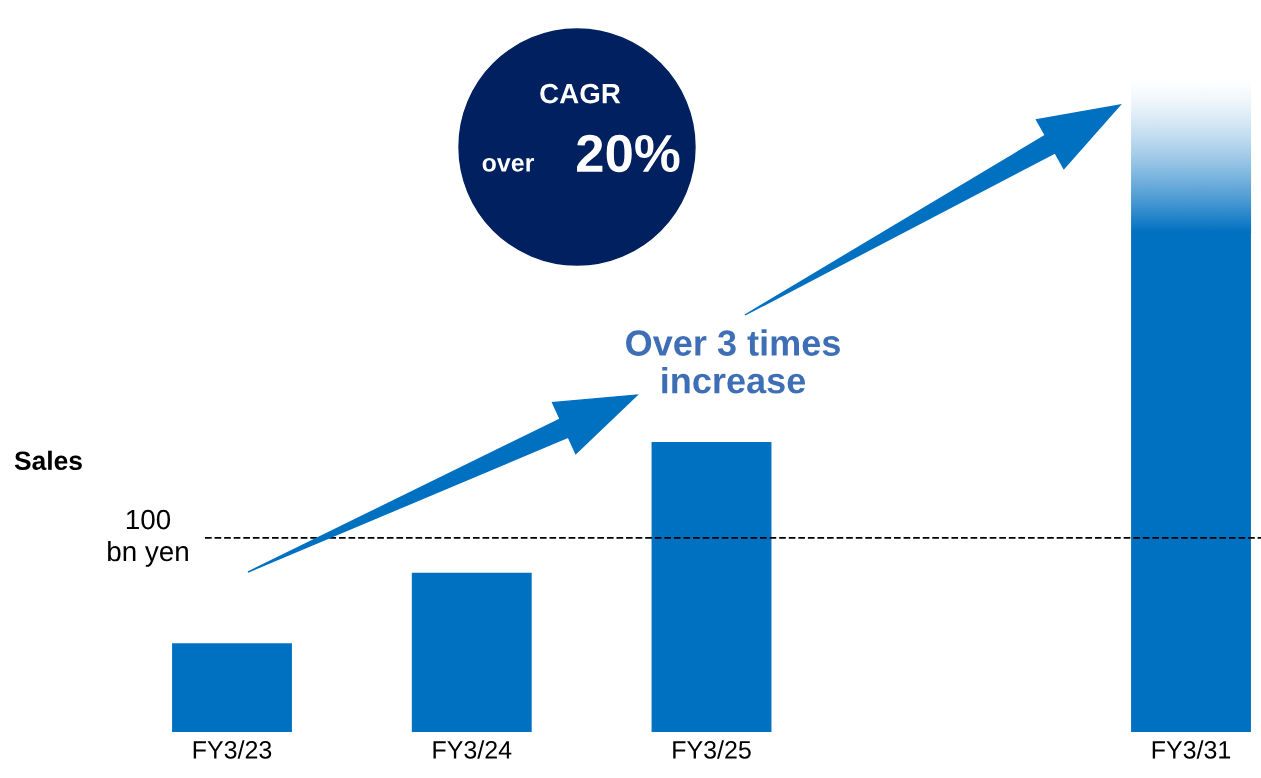  What do you see at coordinates (712, 749) in the screenshot?
I see `x-tick-label: FY3/25` at bounding box center [712, 749].